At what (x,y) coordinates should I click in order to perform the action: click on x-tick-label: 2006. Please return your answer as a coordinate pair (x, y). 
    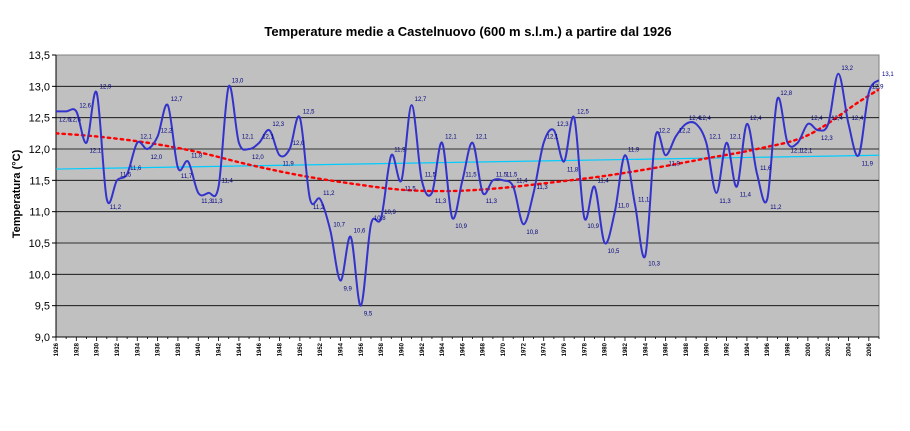
    Looking at the image, I should click on (870, 349).